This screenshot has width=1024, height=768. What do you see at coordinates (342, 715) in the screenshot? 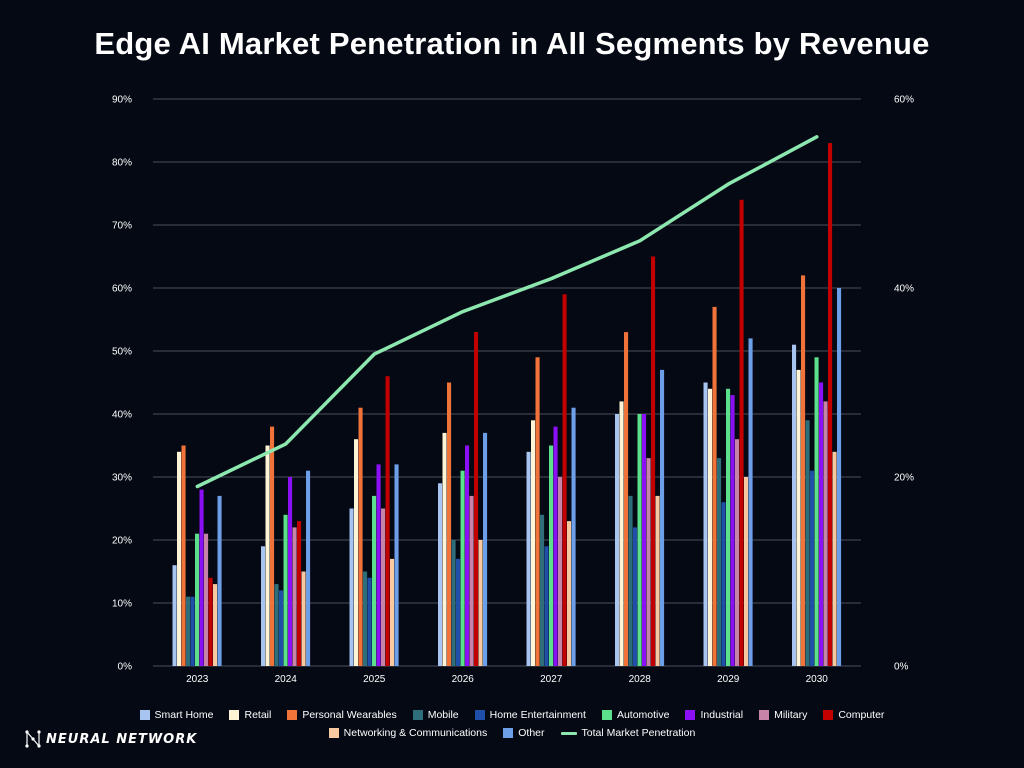
I see `legend-item: Personal Wearables` at bounding box center [342, 715].